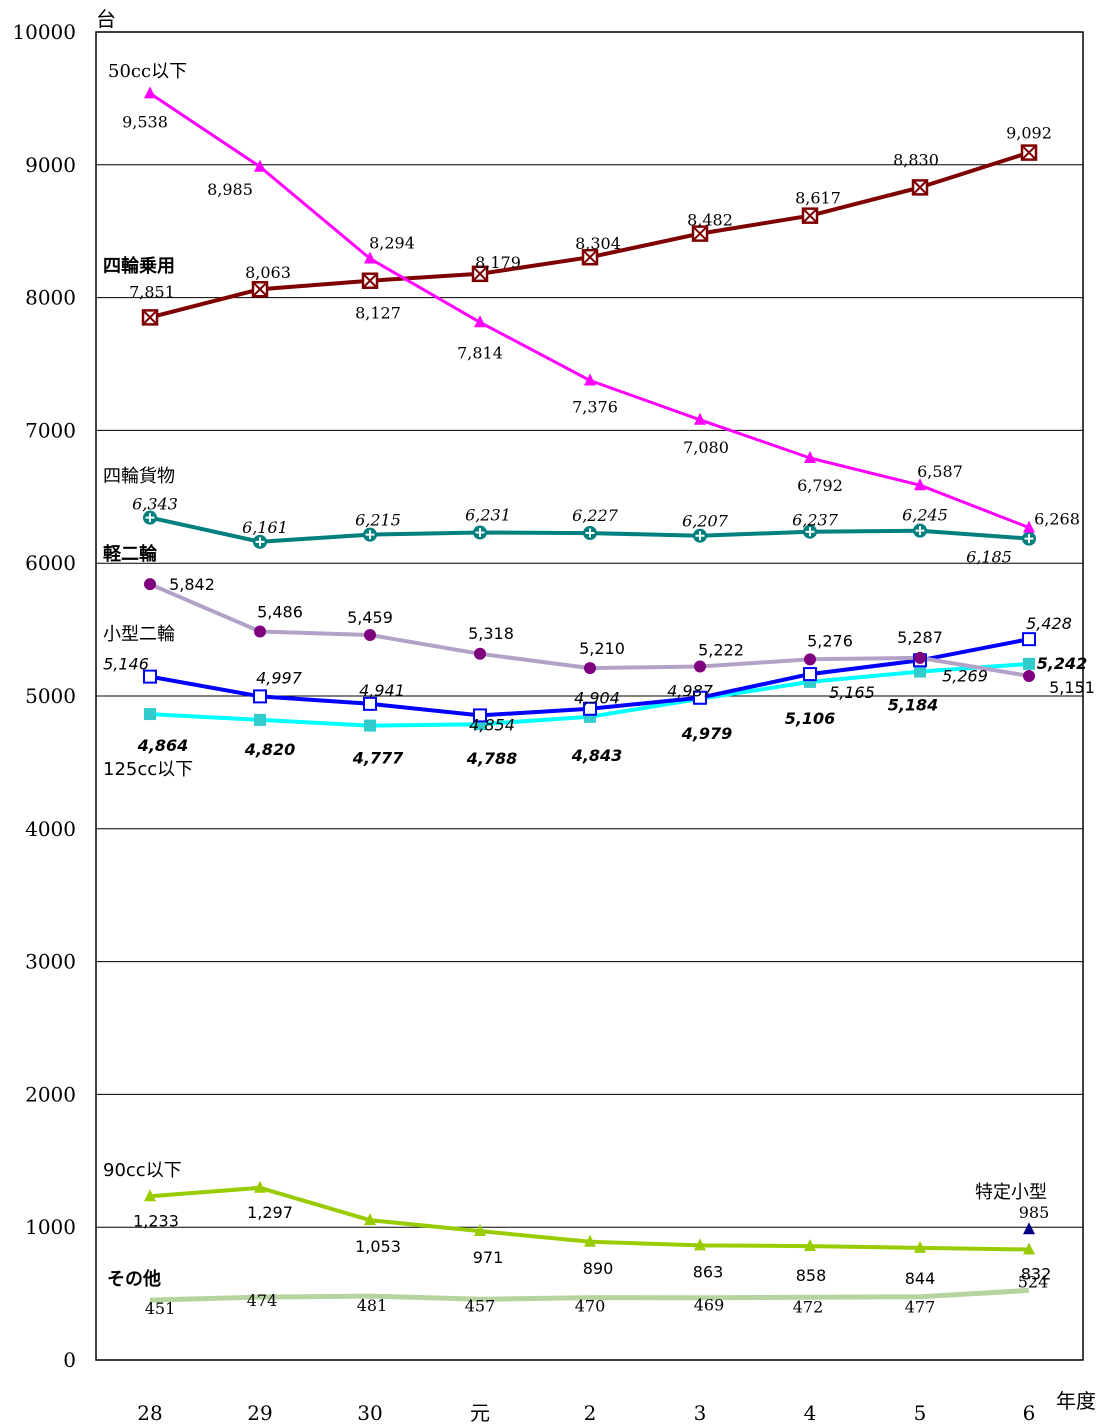 This screenshot has width=1111, height=1424. What do you see at coordinates (1072, 687) in the screenshot?
I see `data-label: 5,151` at bounding box center [1072, 687].